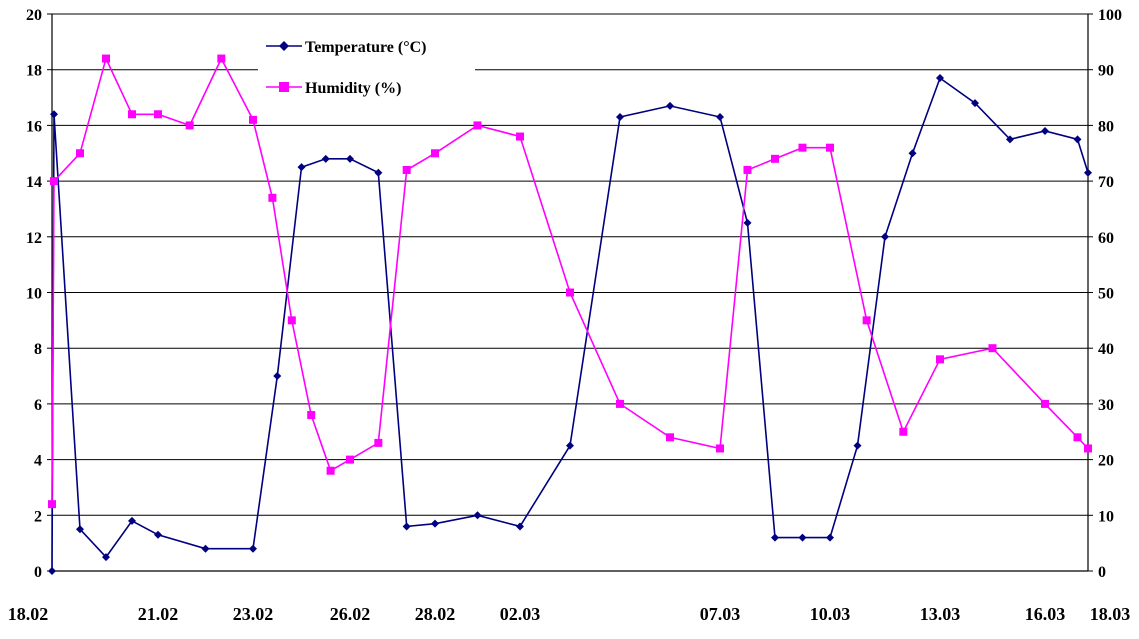 Image resolution: width=1139 pixels, height=639 pixels. What do you see at coordinates (353, 88) in the screenshot?
I see `legend-humidity-label: Humidity (%)` at bounding box center [353, 88].